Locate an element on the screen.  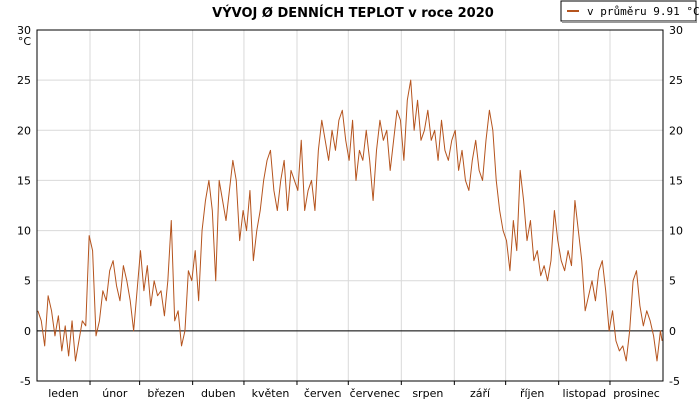
y-tick-label-right: -5 is located at coordinates (674, 381).